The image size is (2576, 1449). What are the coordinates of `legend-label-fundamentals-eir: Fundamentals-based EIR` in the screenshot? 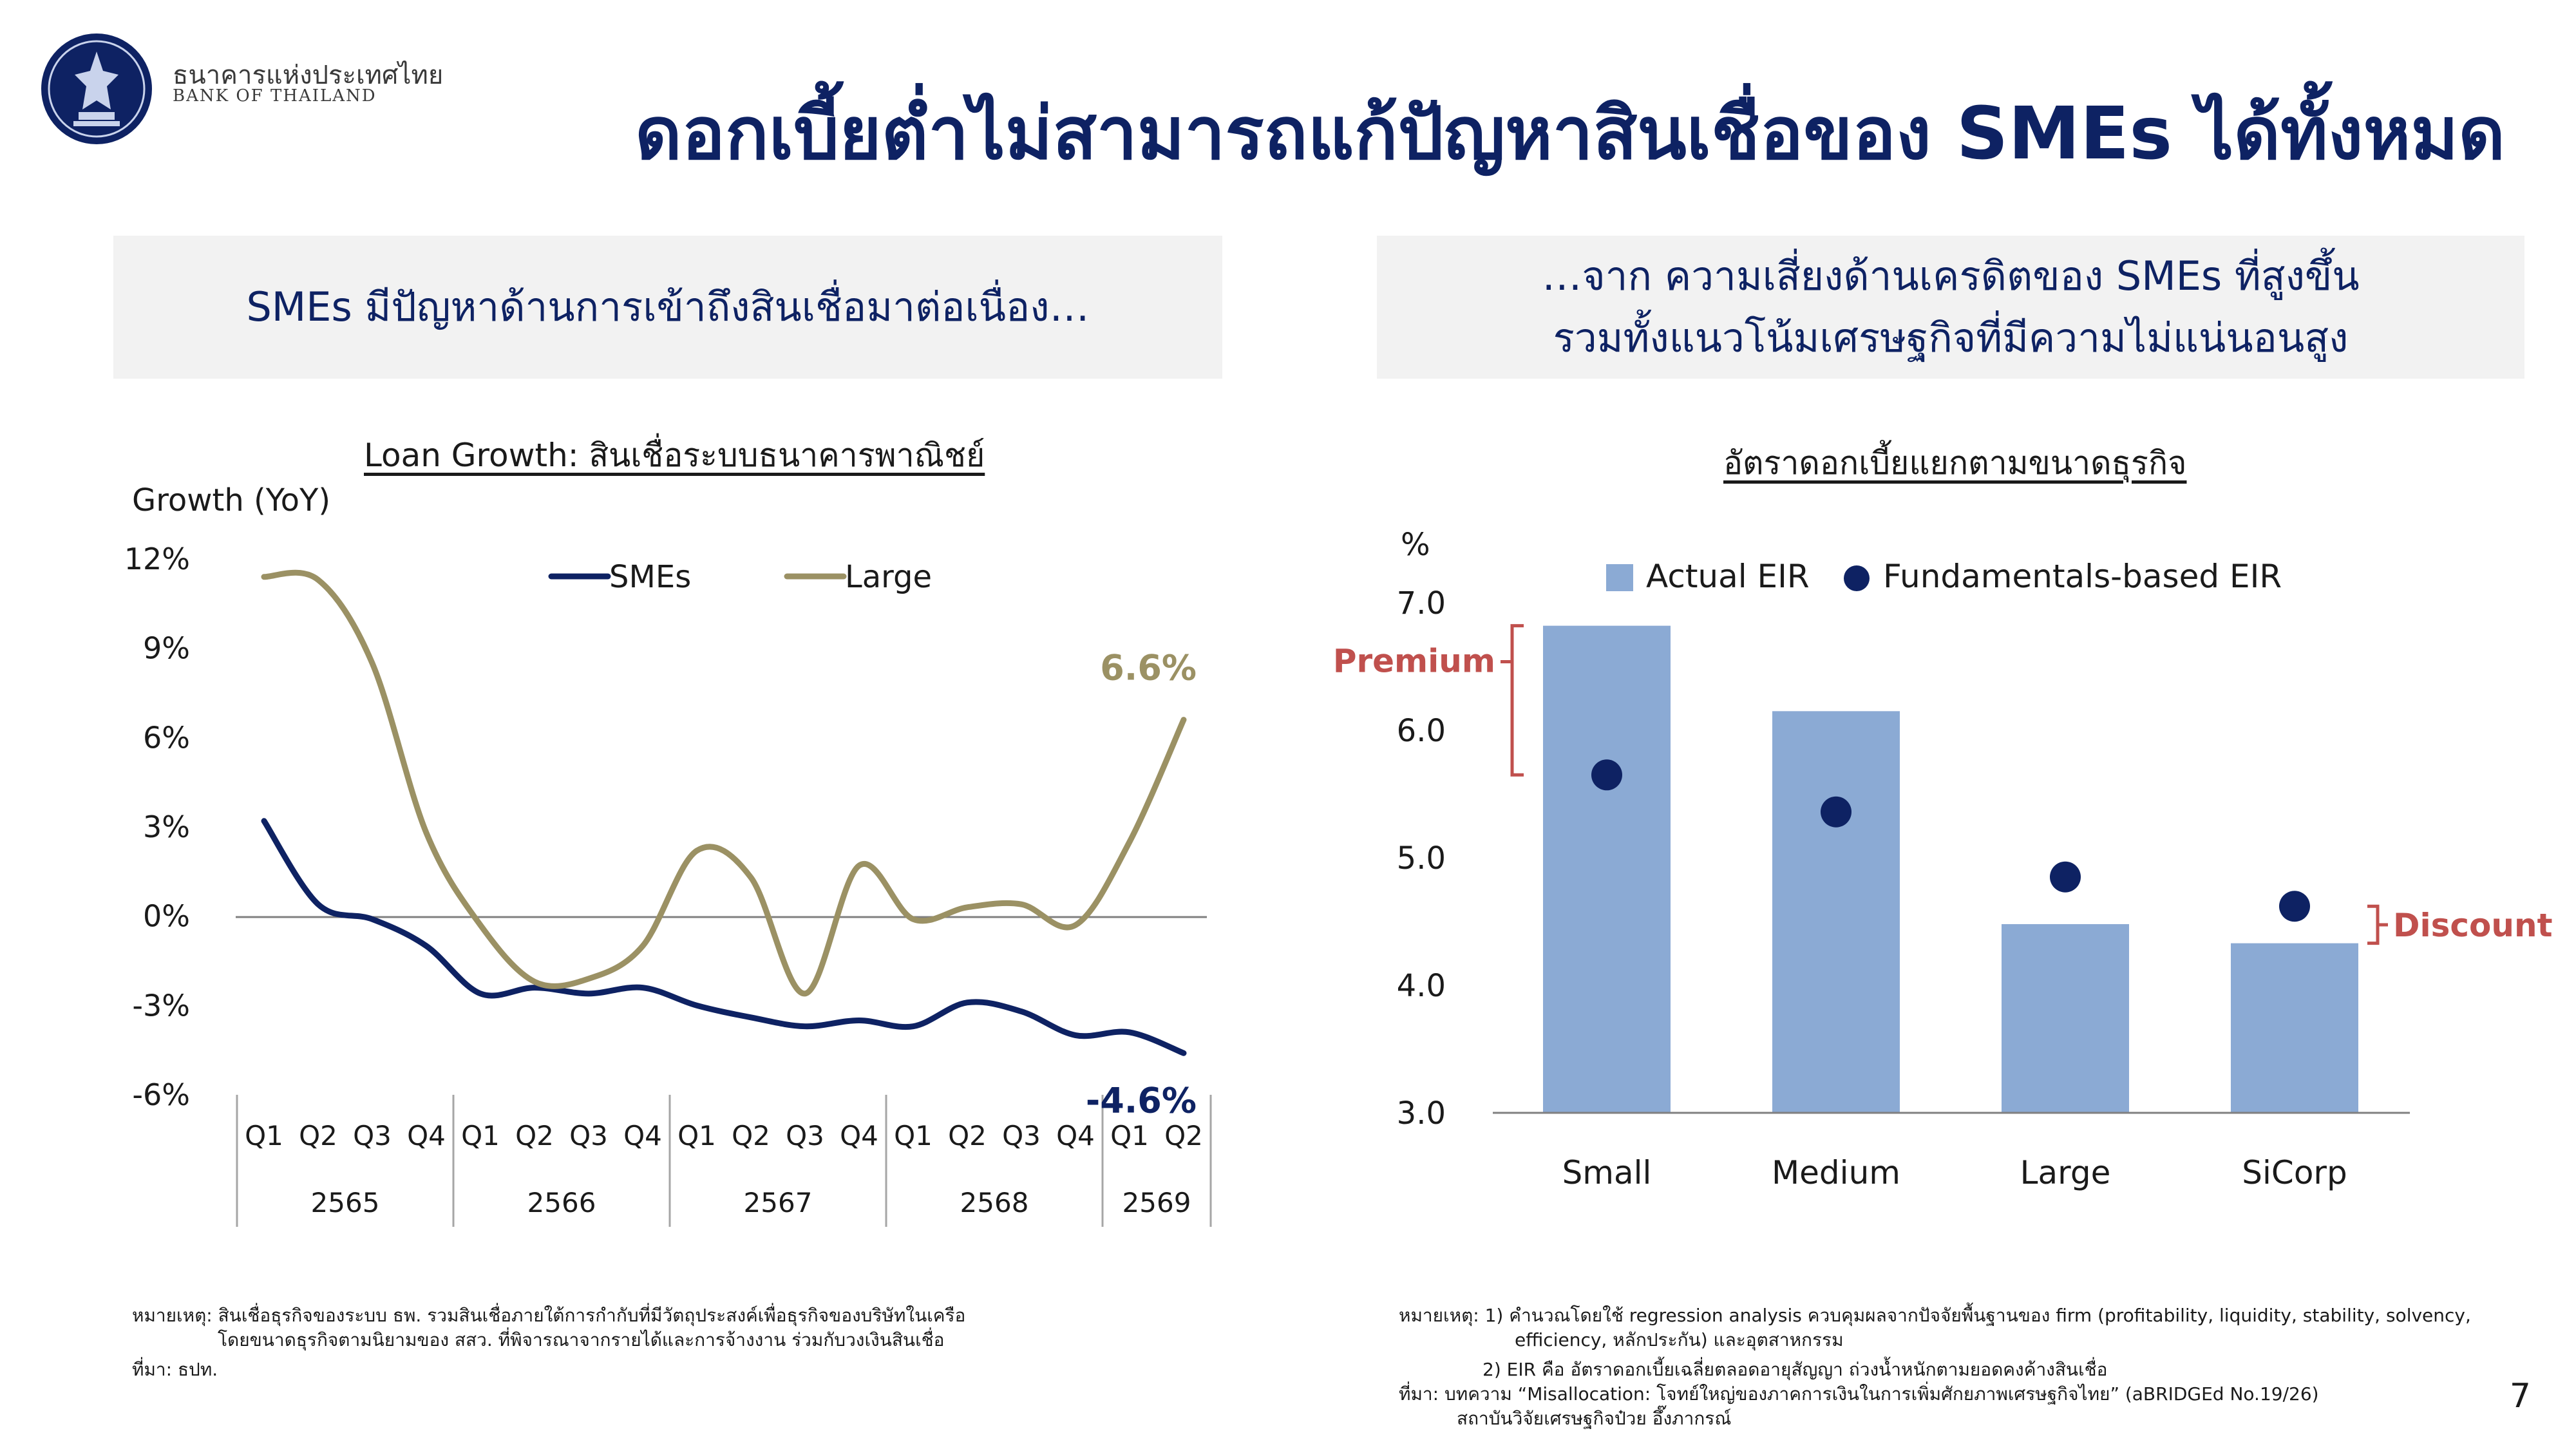 It's located at (2082, 576).